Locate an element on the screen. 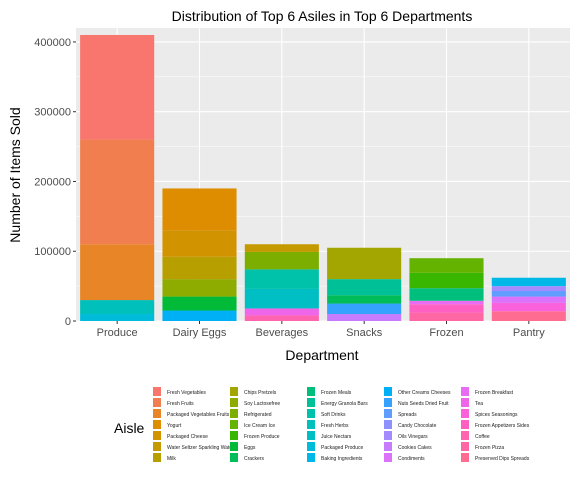 Image resolution: width=576 pixels, height=480 pixels. x-tick-label: Dairy Eggs is located at coordinates (200, 333).